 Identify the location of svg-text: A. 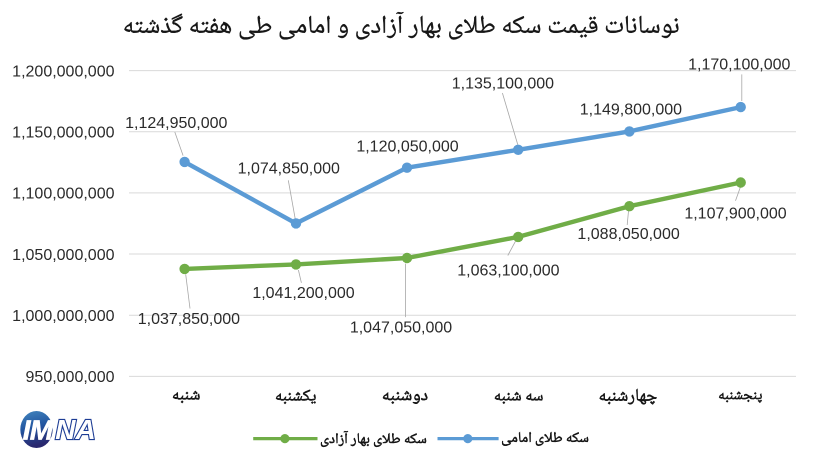
(85, 429).